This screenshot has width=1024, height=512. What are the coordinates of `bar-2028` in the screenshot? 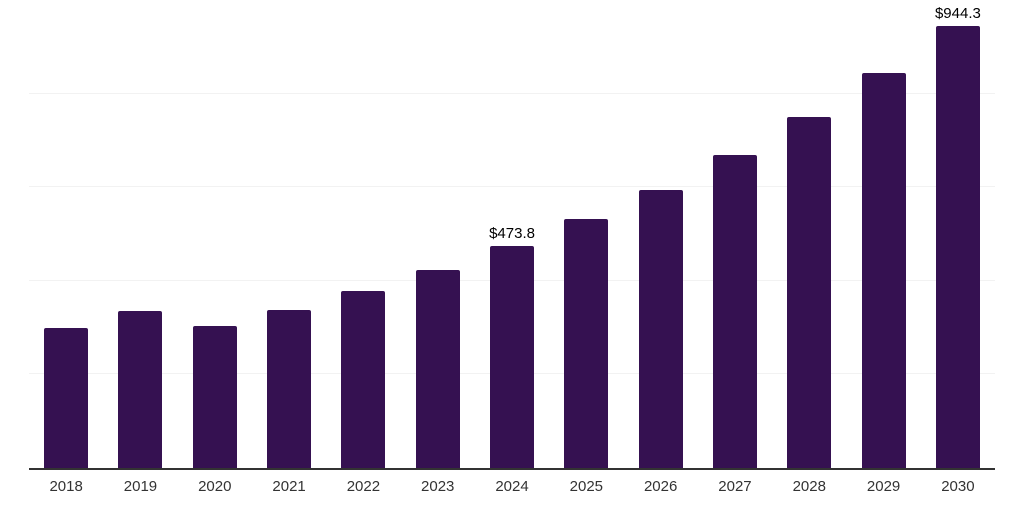 It's located at (809, 292).